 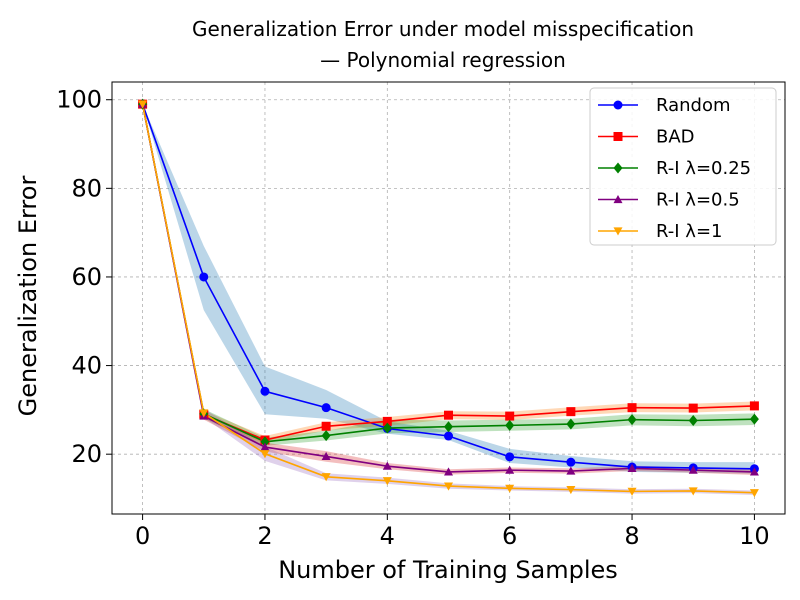 What do you see at coordinates (142, 536) in the screenshot?
I see `x-tick-label: 0` at bounding box center [142, 536].